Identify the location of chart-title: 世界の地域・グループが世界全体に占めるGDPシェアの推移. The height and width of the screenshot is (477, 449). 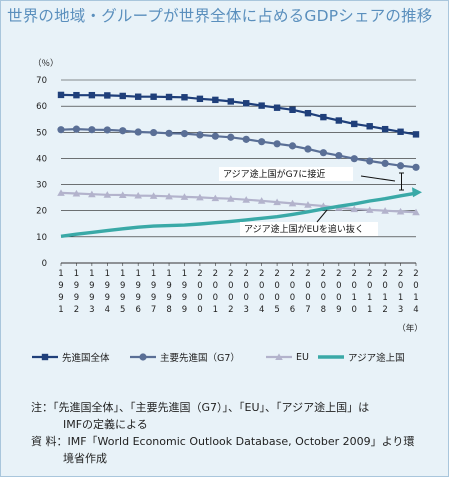
(220, 16).